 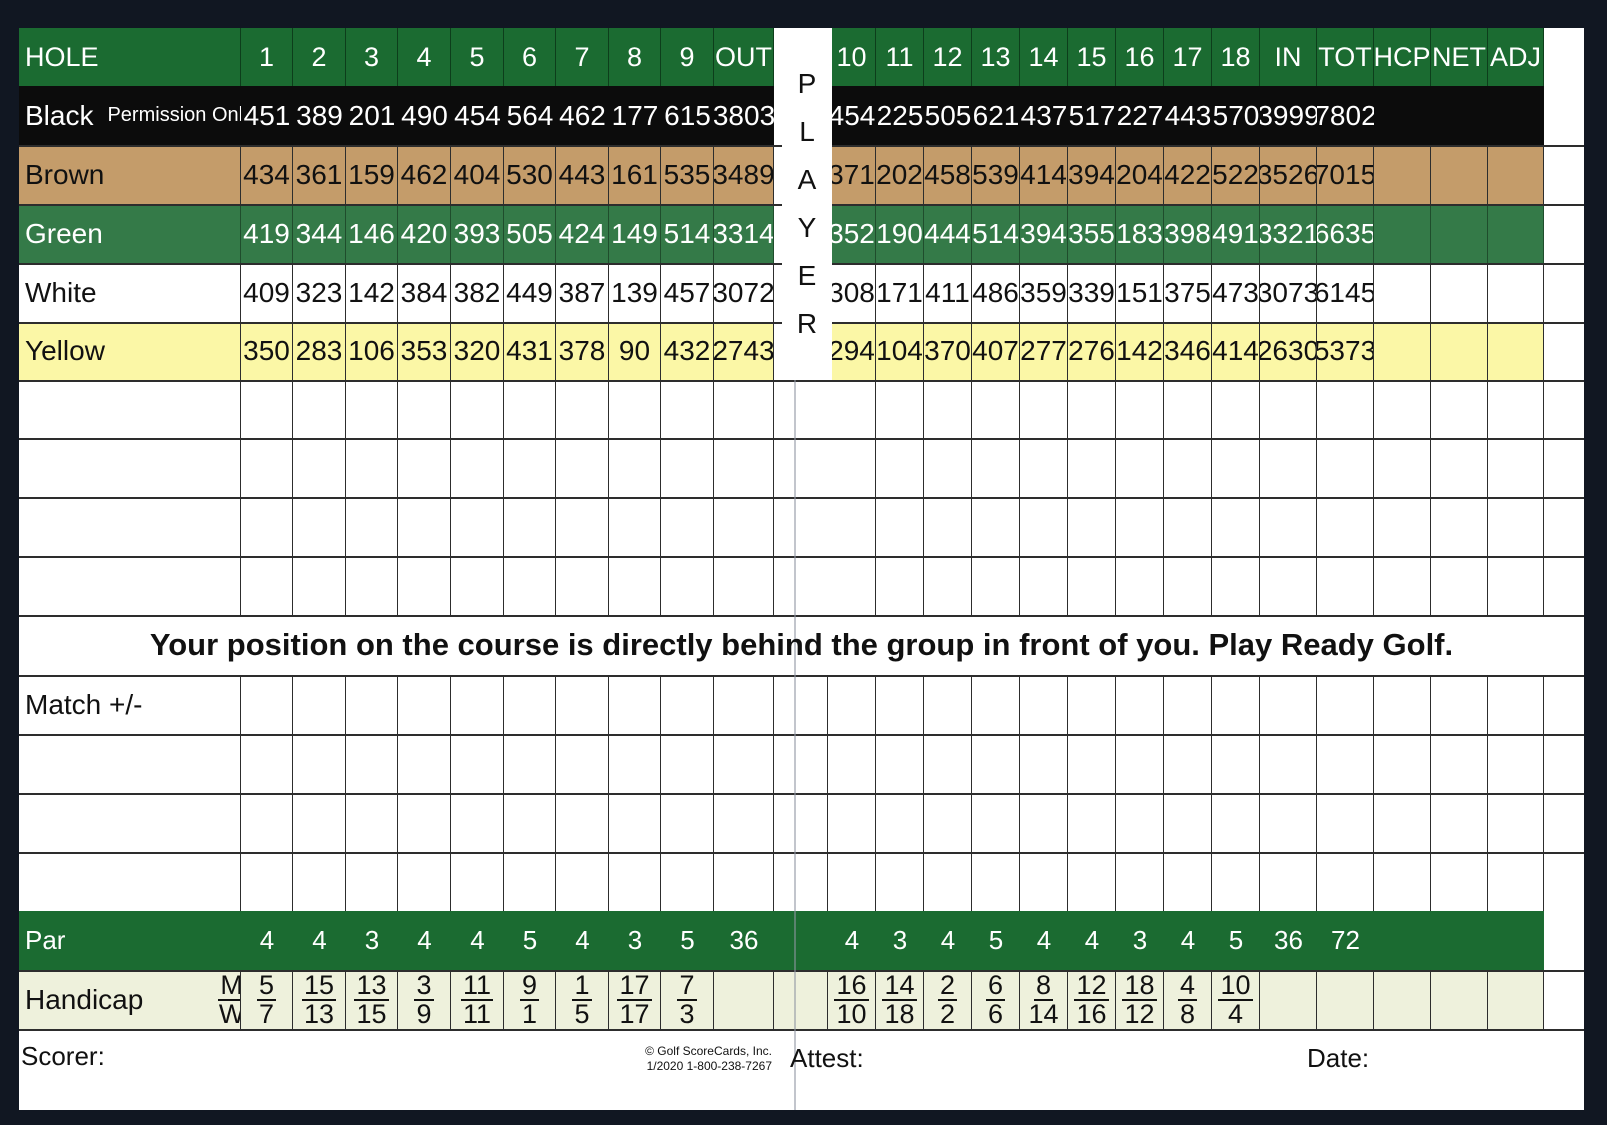 I want to click on handicap-fraction: MW, so click(x=229, y=999).